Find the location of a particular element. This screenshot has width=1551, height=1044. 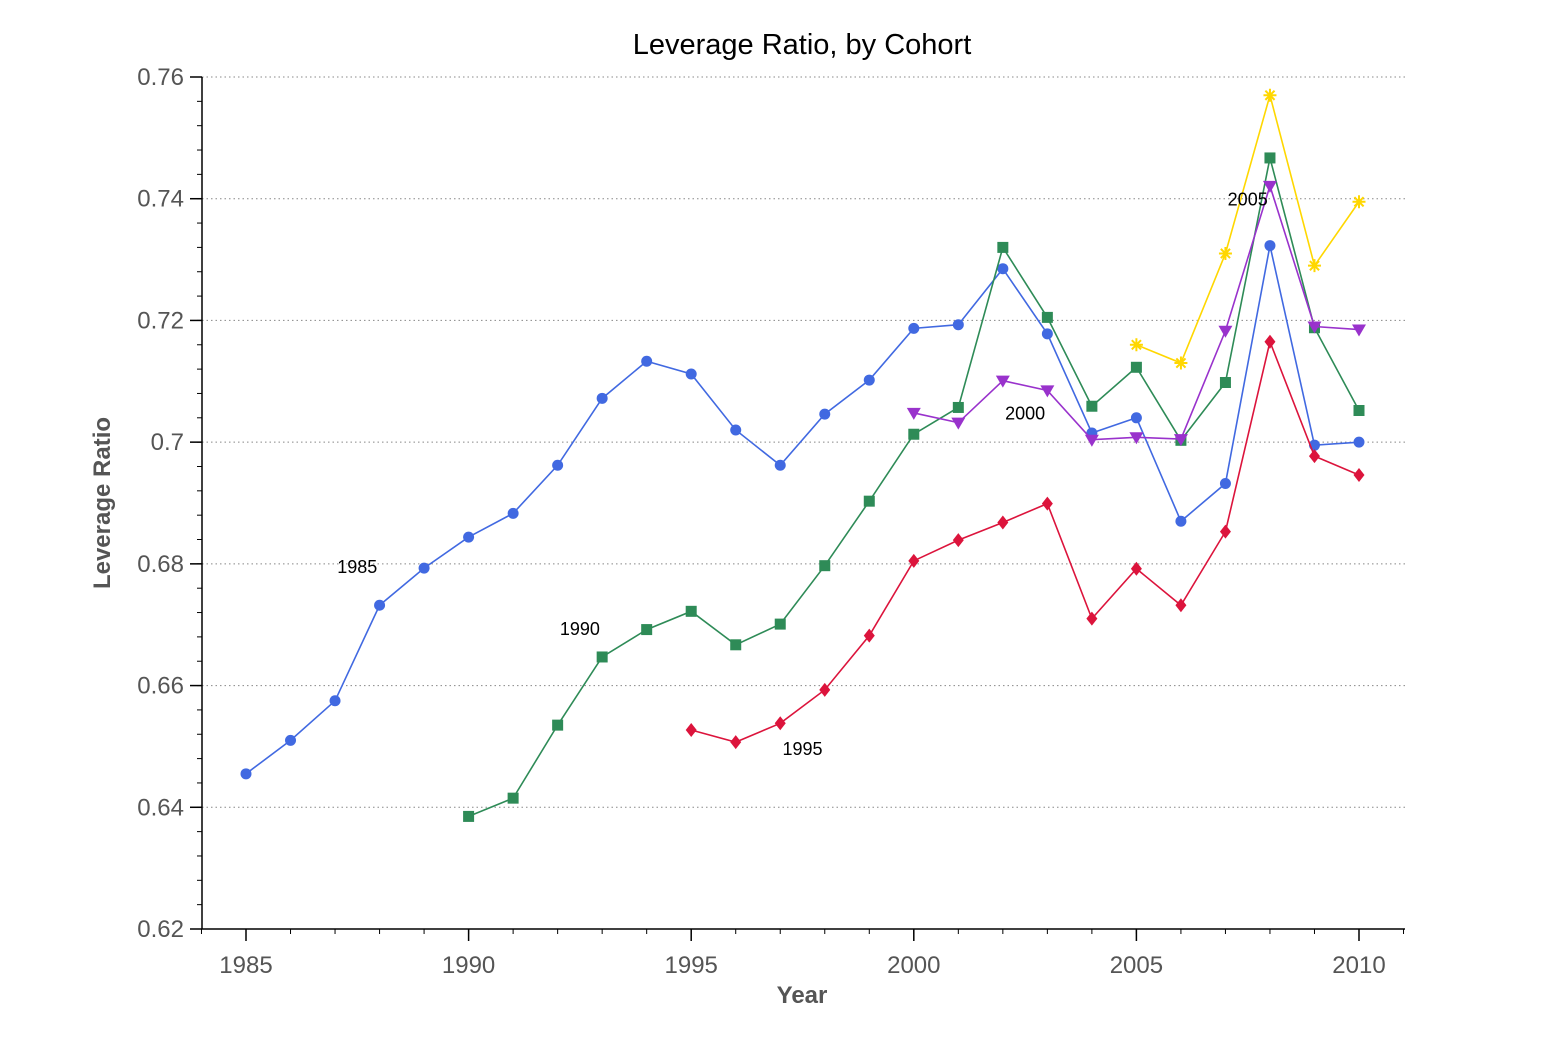

x-axis-label: Year is located at coordinates (802, 995).